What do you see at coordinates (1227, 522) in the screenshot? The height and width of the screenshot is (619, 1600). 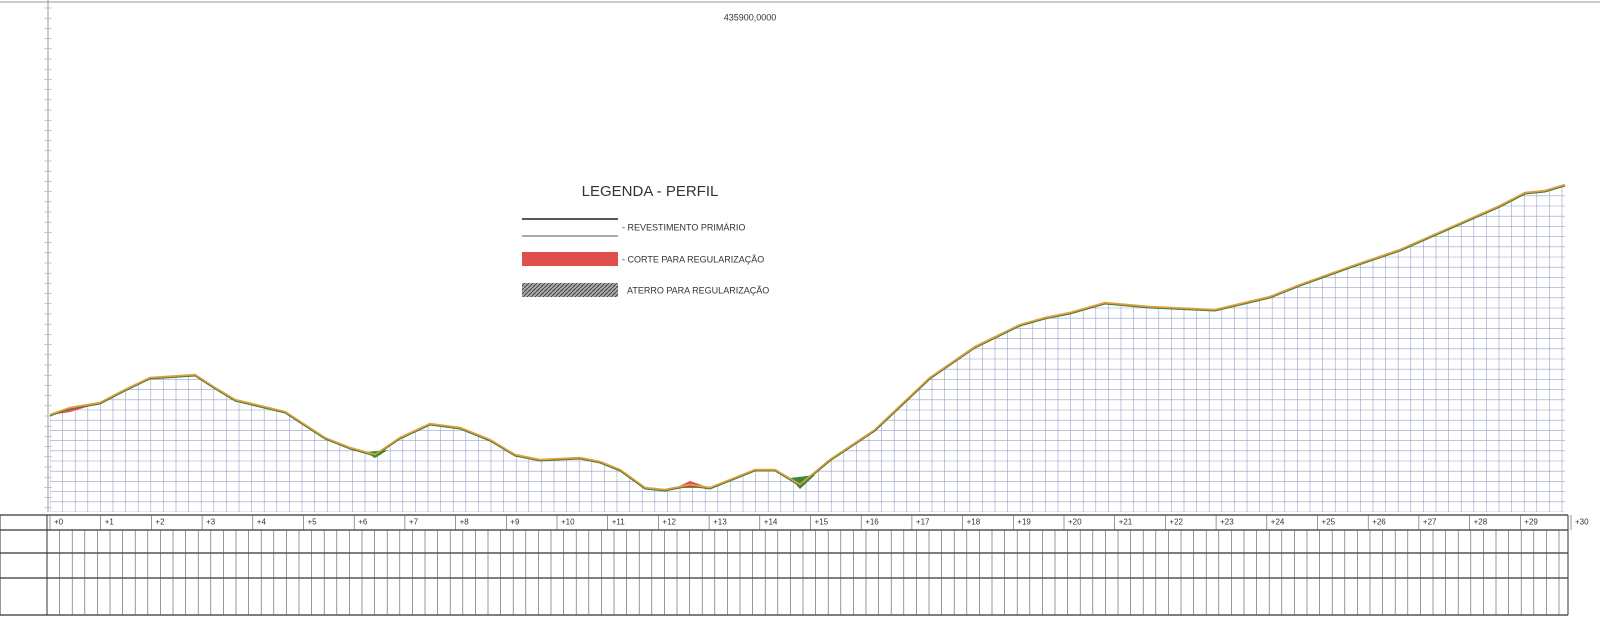 I see `station-label: +23` at bounding box center [1227, 522].